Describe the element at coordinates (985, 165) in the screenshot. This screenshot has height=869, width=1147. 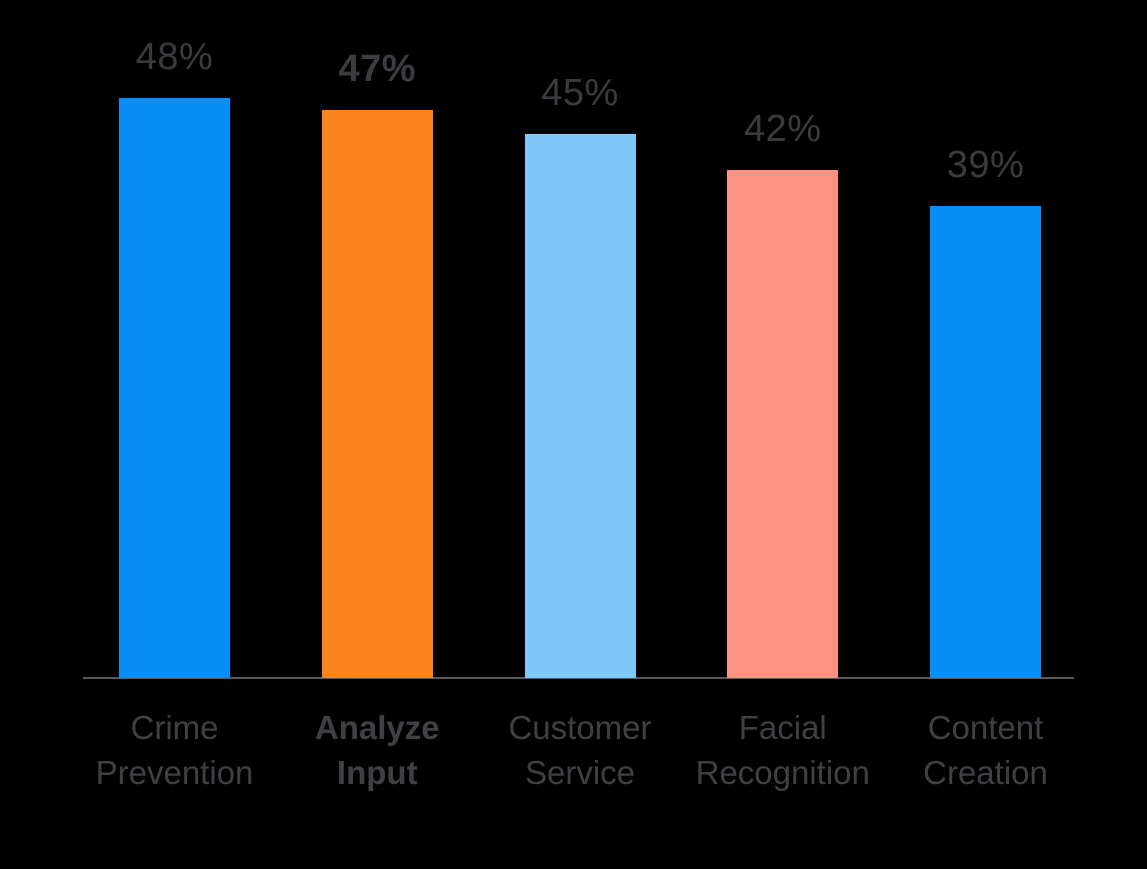
I see `bar-value-label: 39%` at that location.